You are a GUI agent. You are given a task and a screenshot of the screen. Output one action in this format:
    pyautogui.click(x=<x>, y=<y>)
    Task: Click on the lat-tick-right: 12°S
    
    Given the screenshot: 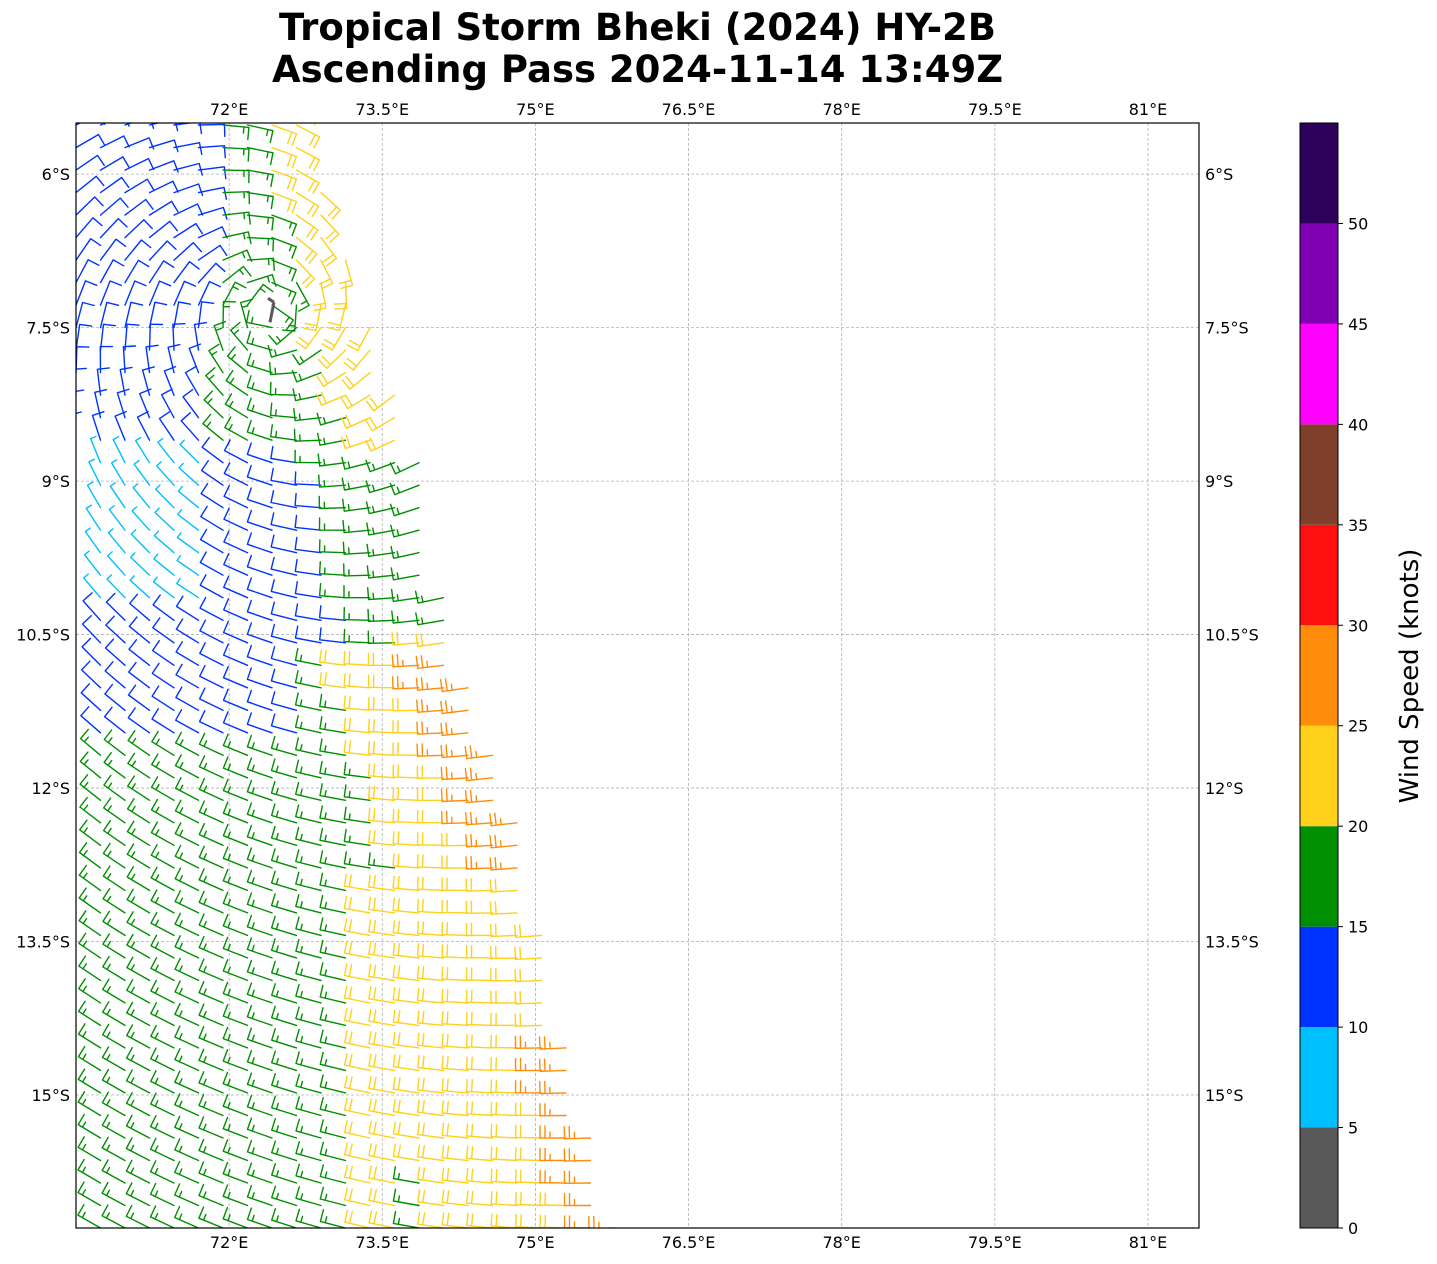 What is the action you would take?
    pyautogui.click(x=1224, y=788)
    